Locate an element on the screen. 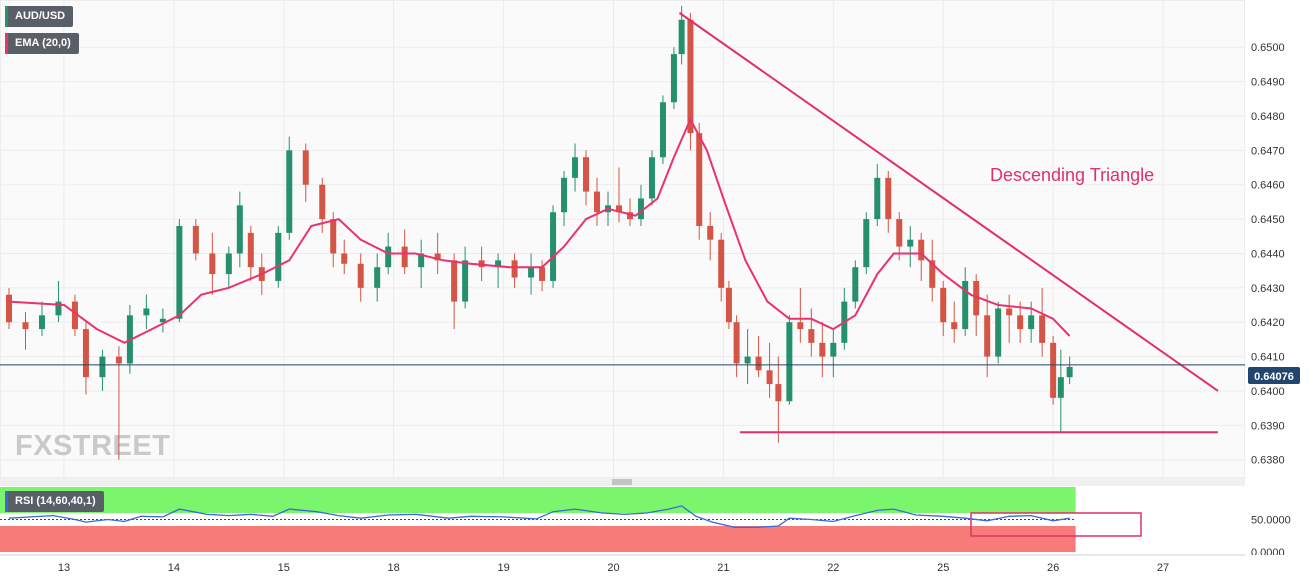 The width and height of the screenshot is (1315, 580). price-tick-label: 0.6480 is located at coordinates (1268, 117).